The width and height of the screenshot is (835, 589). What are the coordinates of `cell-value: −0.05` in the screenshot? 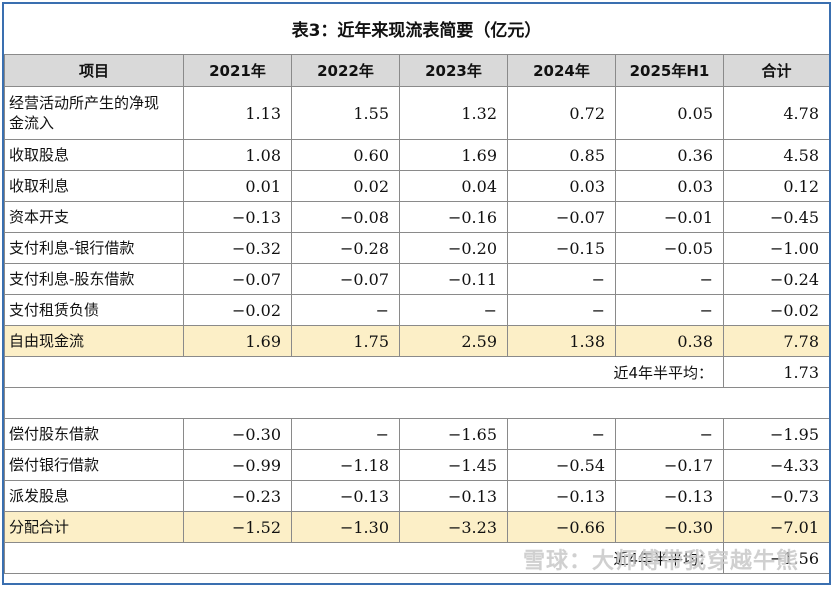 It's located at (669, 248).